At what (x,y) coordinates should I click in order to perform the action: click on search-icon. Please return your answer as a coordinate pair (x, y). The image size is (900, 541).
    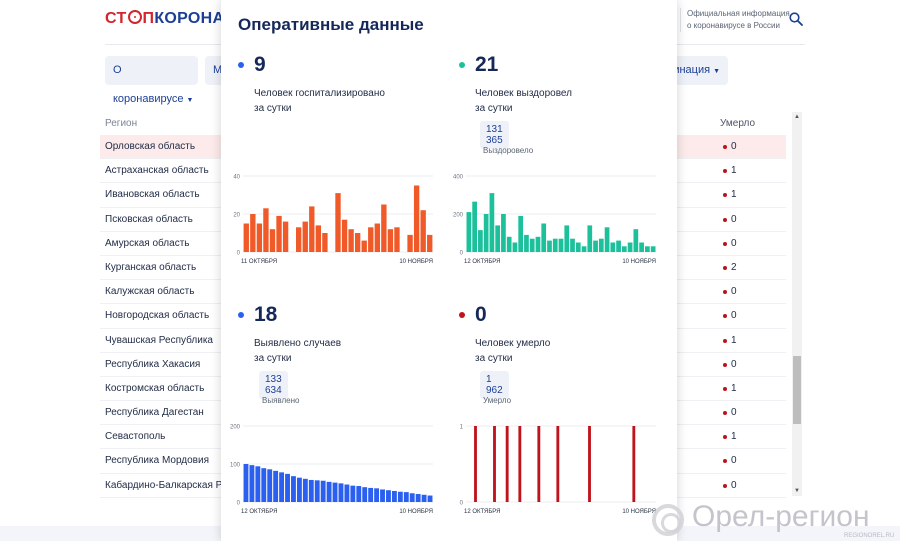
    Looking at the image, I should click on (796, 19).